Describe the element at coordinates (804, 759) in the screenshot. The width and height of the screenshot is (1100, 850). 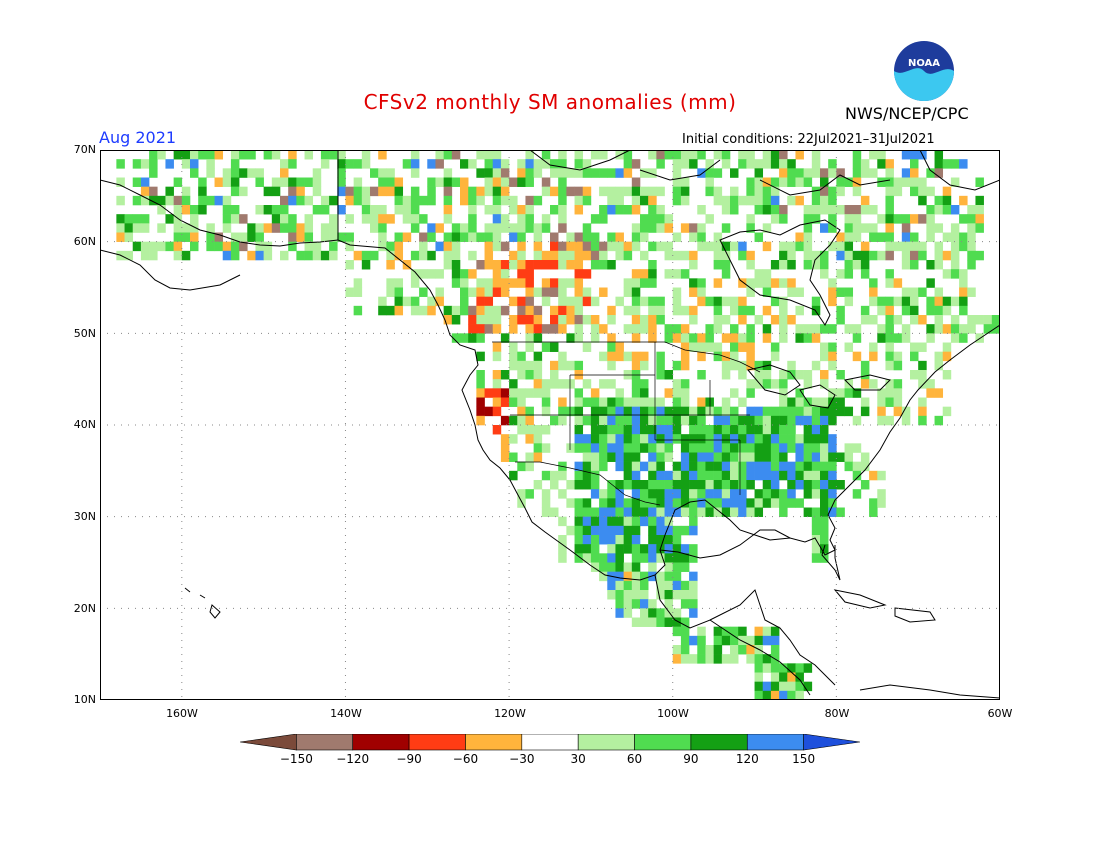
I see `colorbar-tick-label: 150` at that location.